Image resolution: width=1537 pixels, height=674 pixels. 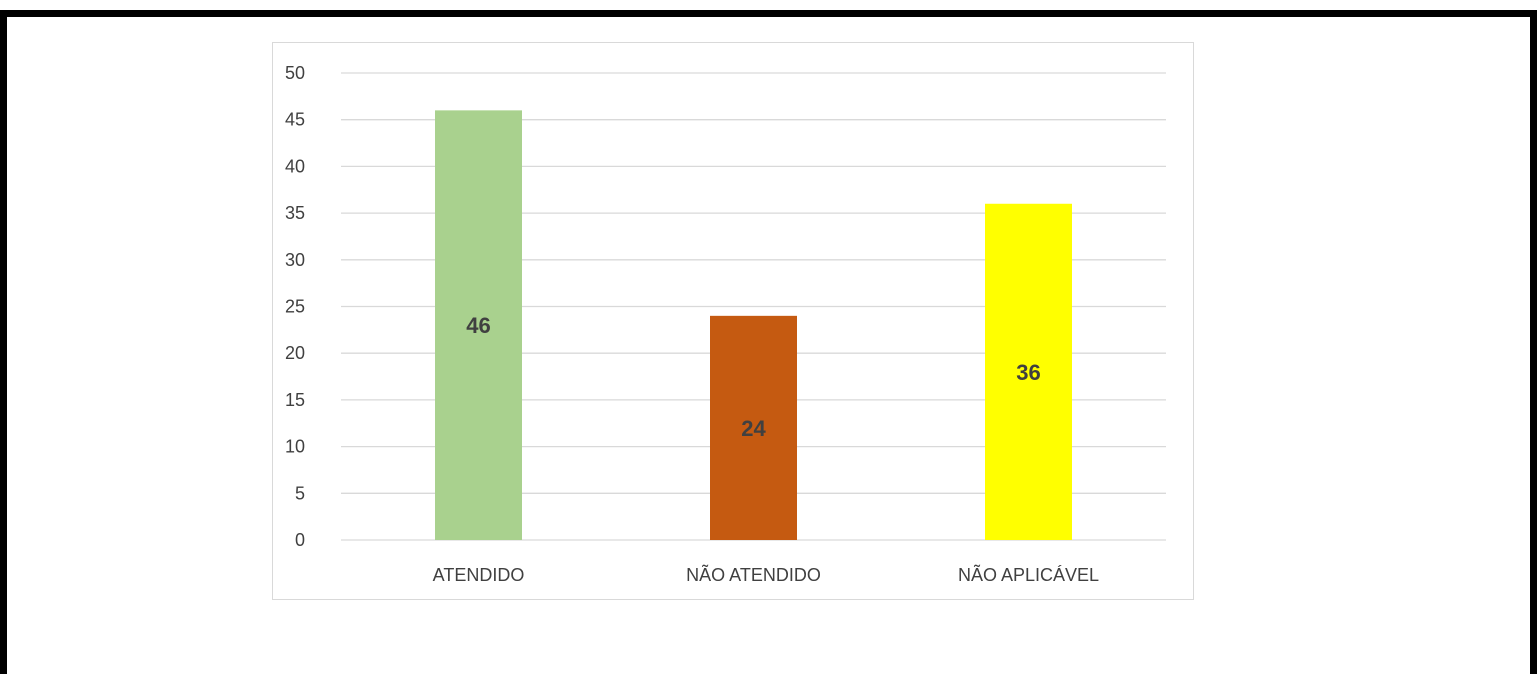 I want to click on y-tick-label: 45, so click(x=295, y=120).